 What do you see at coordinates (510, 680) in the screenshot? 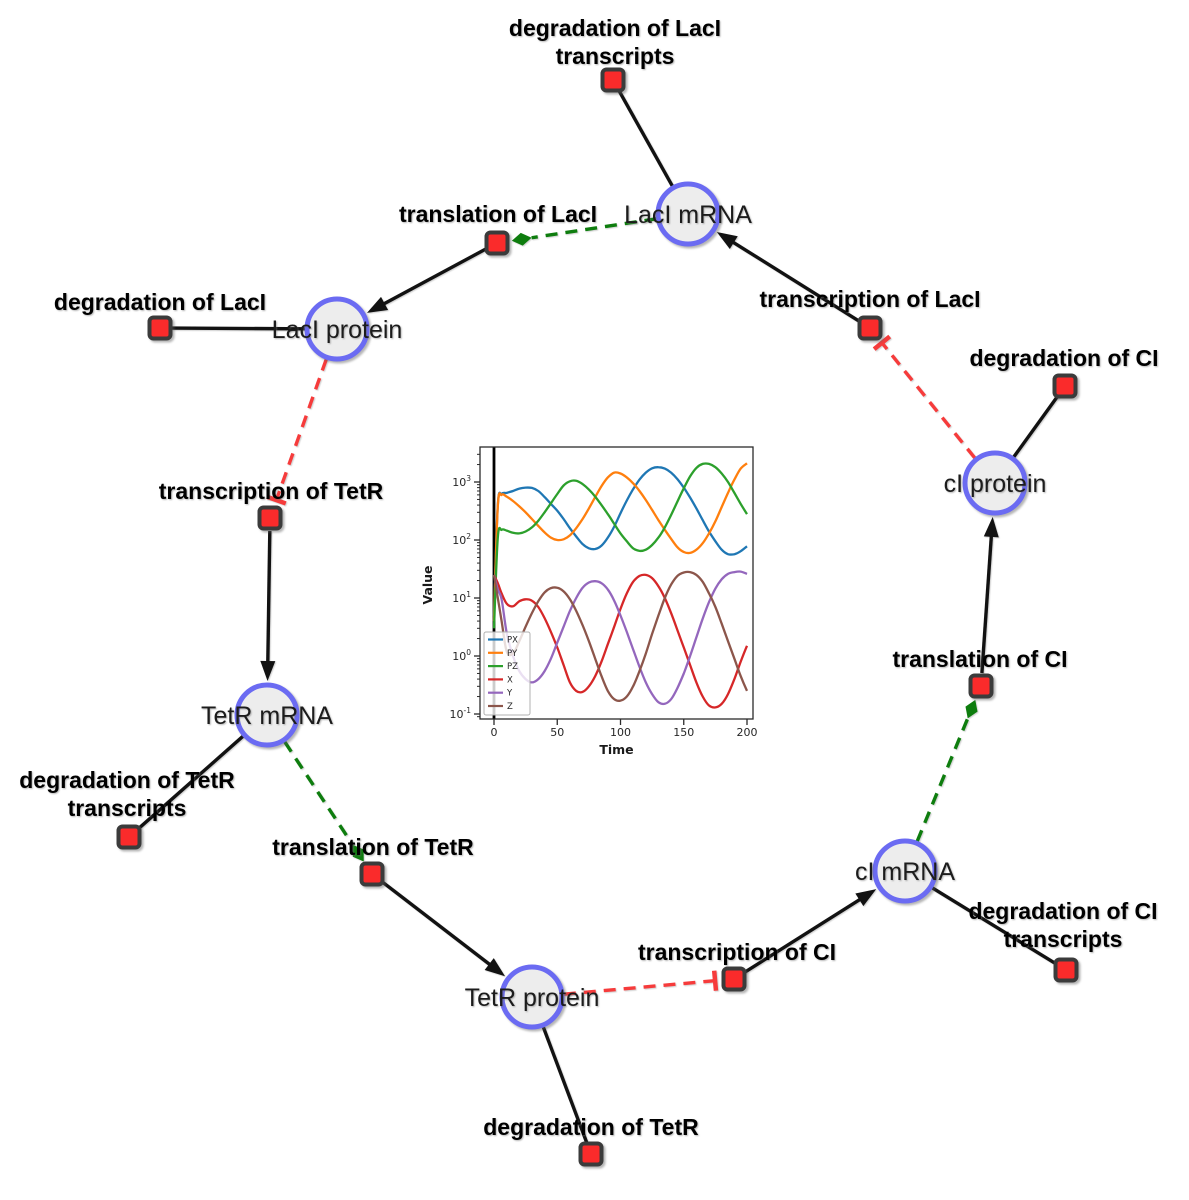
I see `svg-text: X` at bounding box center [510, 680].